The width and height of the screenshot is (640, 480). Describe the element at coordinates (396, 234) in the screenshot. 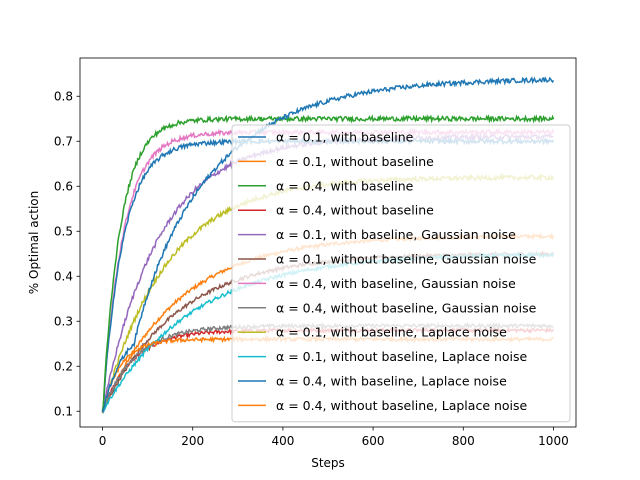

I see `legend-label: α = 0.1, with baseline, Gaussian noise` at that location.